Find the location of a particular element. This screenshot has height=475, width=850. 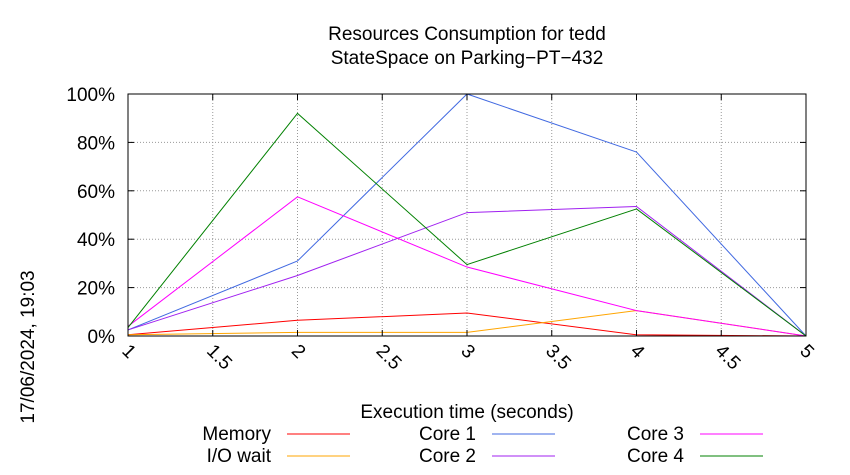

y-tick-label: 20% is located at coordinates (96, 289).